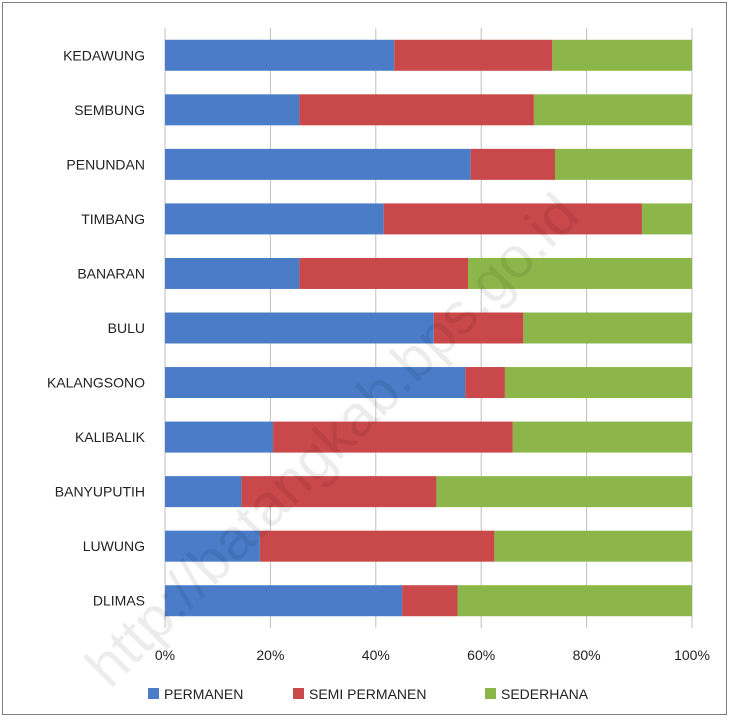 Image resolution: width=732 pixels, height=720 pixels. What do you see at coordinates (110, 437) in the screenshot?
I see `category-label: KALIBALIK` at bounding box center [110, 437].